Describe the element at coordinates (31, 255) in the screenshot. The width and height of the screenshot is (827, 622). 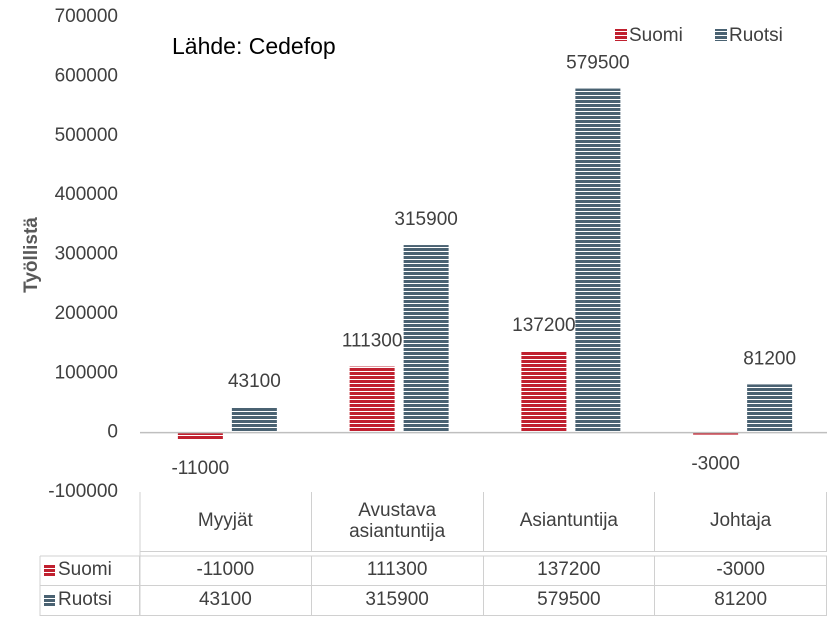
I see `y-axis-label: Työllistä` at that location.